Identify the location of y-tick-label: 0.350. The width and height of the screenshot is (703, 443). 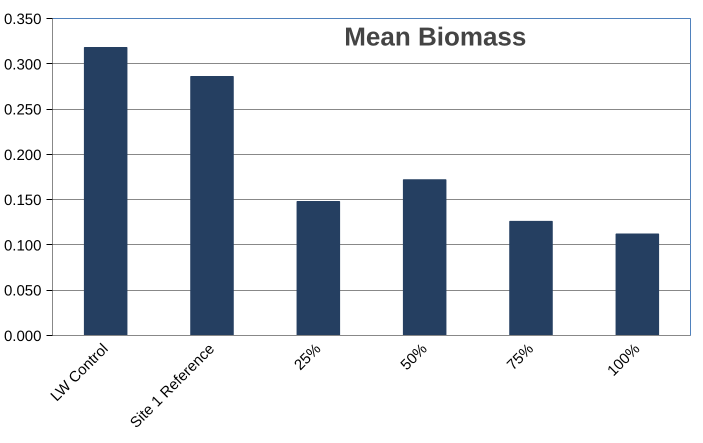
(23, 19).